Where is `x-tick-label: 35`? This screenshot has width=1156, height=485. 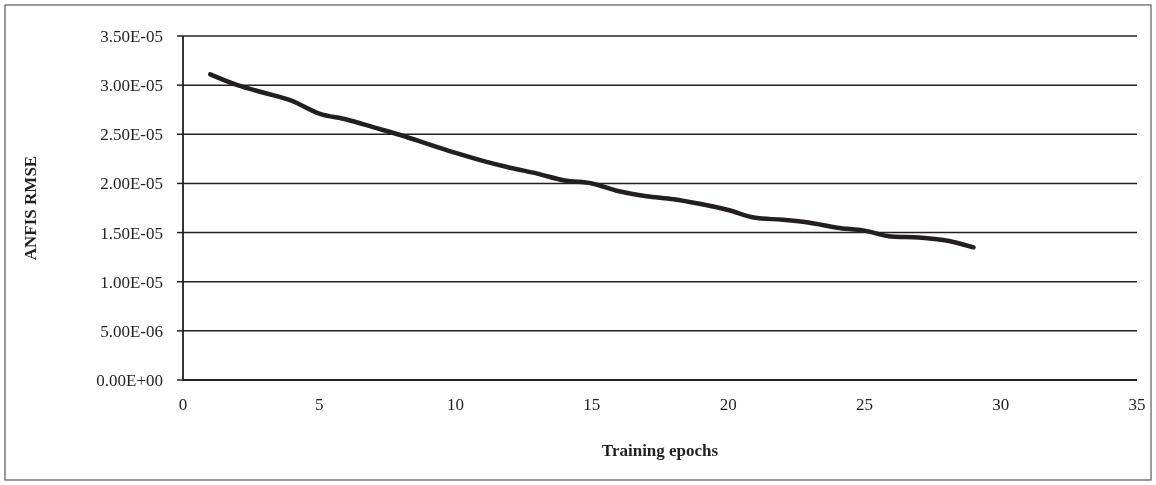 x-tick-label: 35 is located at coordinates (1137, 404).